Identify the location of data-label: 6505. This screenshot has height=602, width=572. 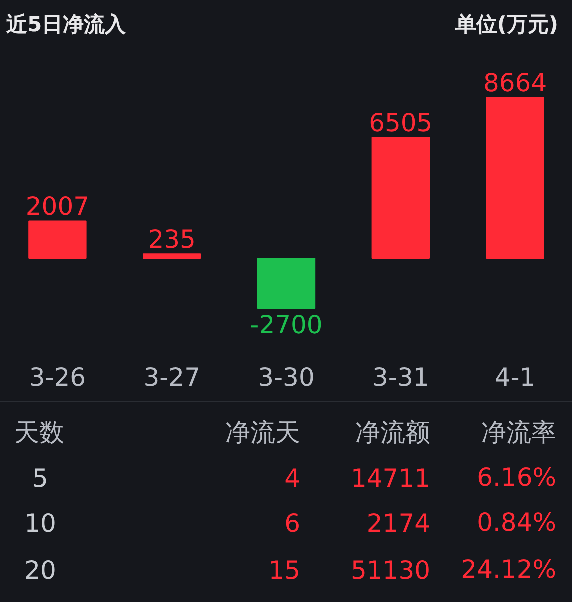
(401, 123).